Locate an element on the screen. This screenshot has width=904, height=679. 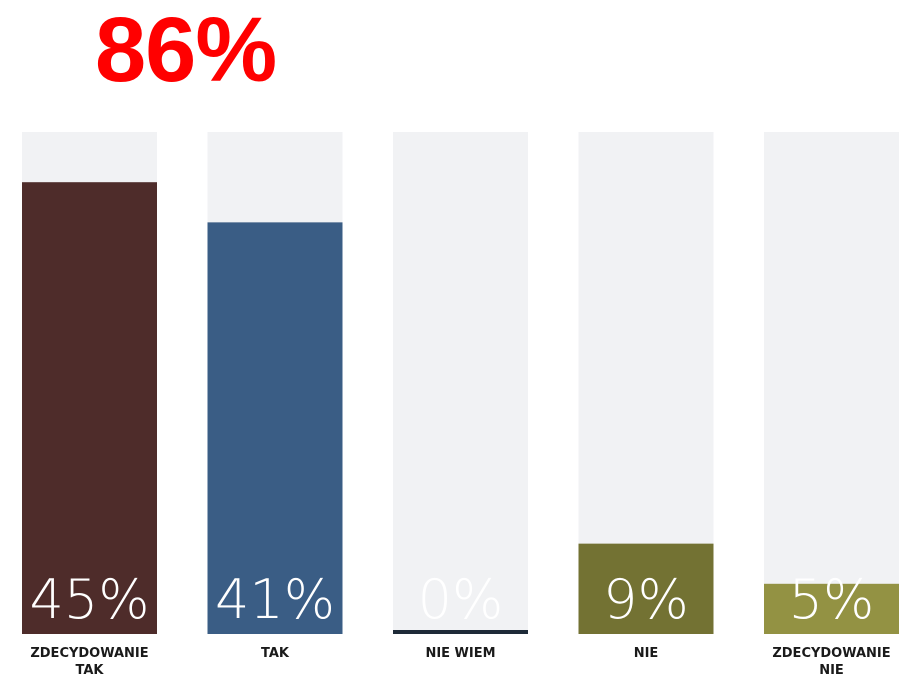
value-label-3: 0% is located at coordinates (461, 599).